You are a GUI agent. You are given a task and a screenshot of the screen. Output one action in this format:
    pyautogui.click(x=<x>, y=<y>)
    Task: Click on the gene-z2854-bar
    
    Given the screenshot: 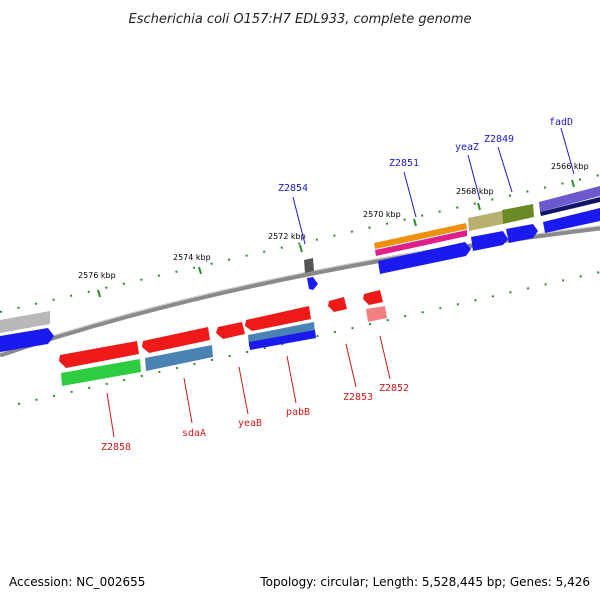 What is the action you would take?
    pyautogui.click(x=309, y=265)
    